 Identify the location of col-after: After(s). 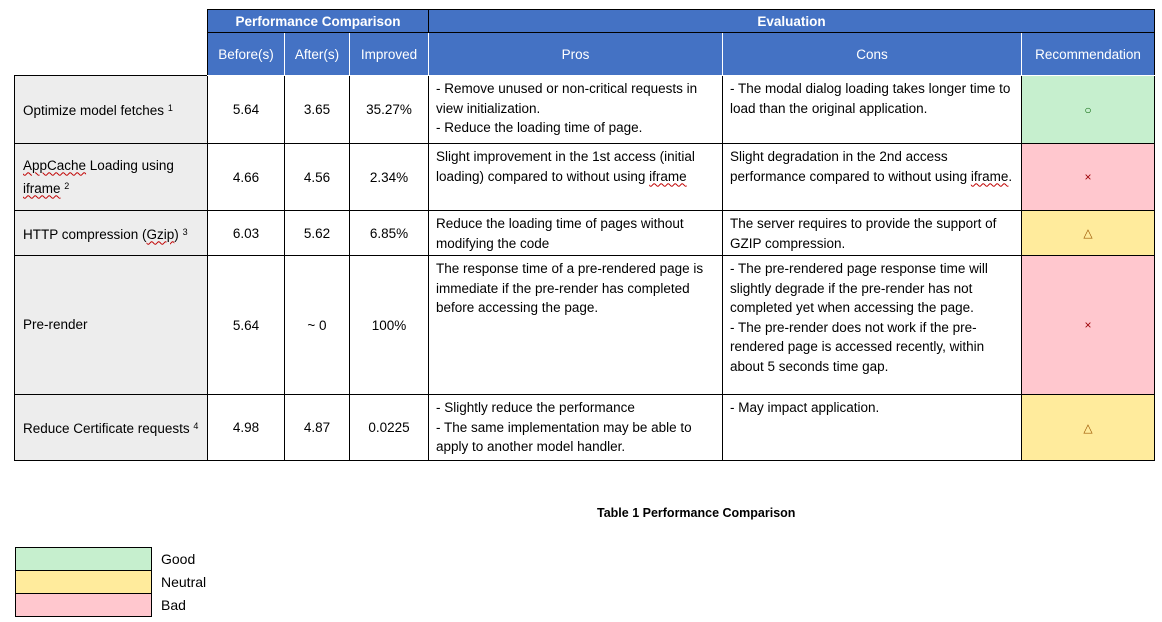
(317, 54).